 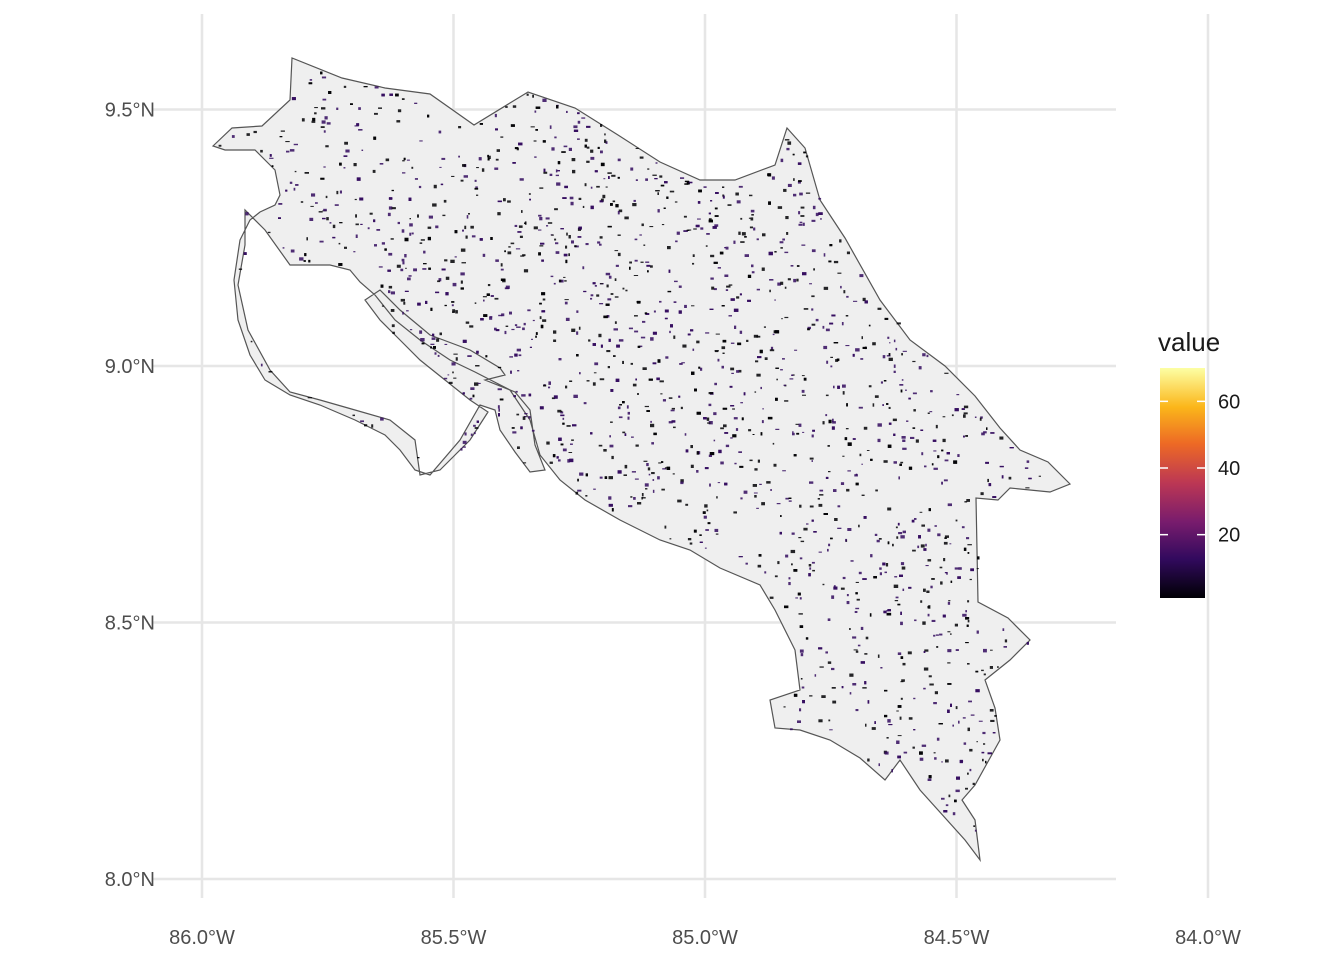 I want to click on legend-label: 20, so click(x=1229, y=536).